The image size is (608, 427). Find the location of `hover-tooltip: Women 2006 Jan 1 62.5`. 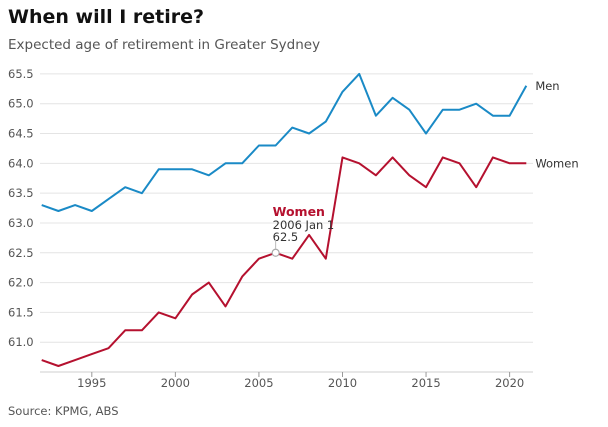

hover-tooltip: Women 2006 Jan 1 62.5 is located at coordinates (303, 230).